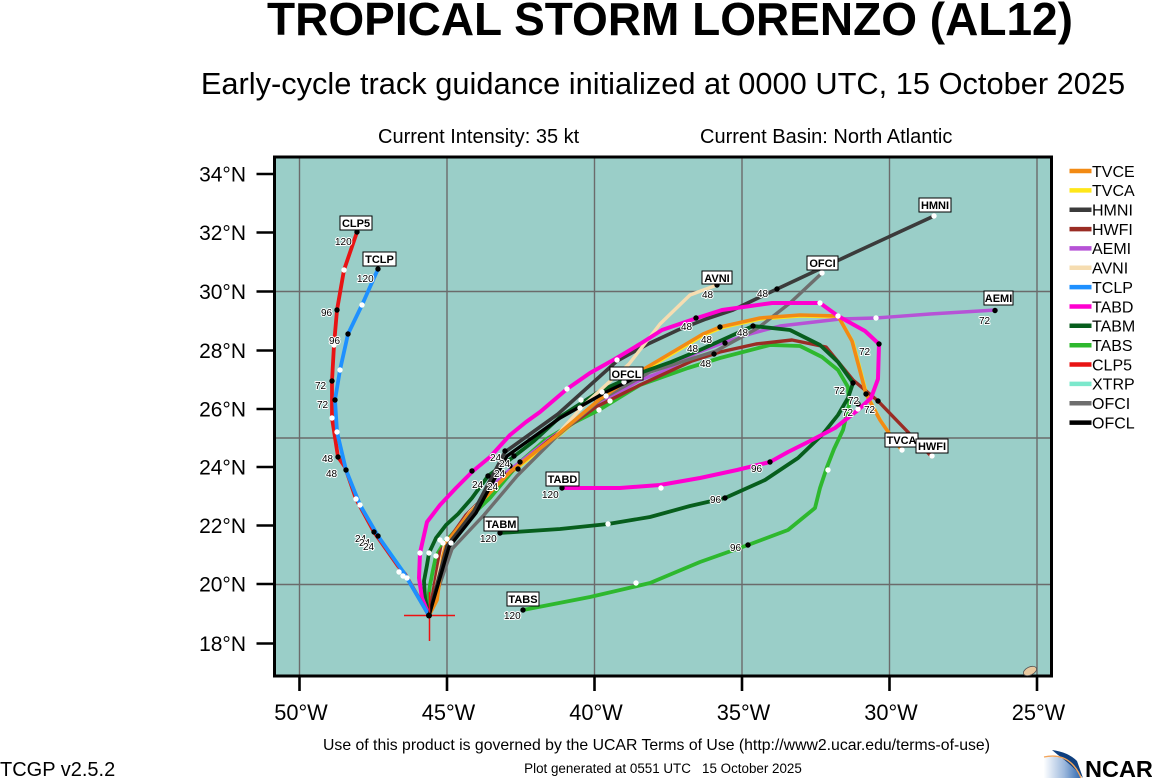  What do you see at coordinates (670, 22) in the screenshot?
I see `svg-text: TROPICAL STORM LORENZO (AL12)` at bounding box center [670, 22].